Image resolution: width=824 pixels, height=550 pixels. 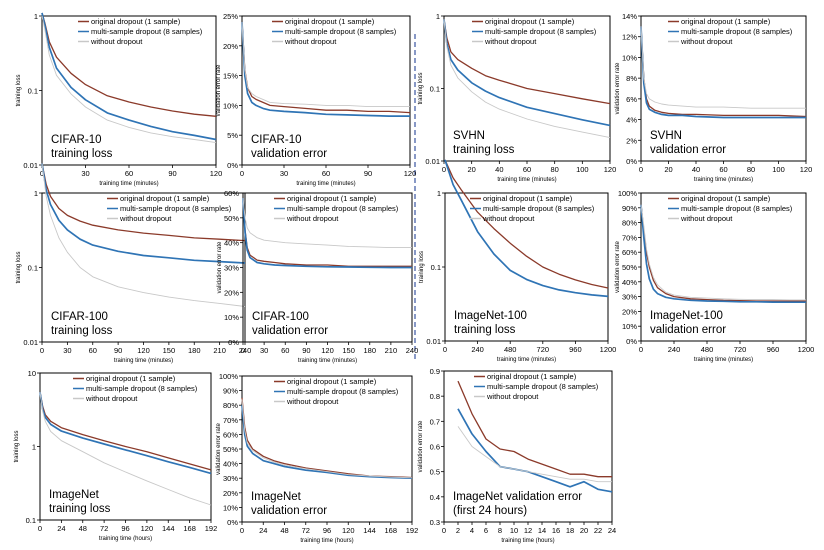 I want to click on y-tick-label: 40%, so click(x=629, y=282).